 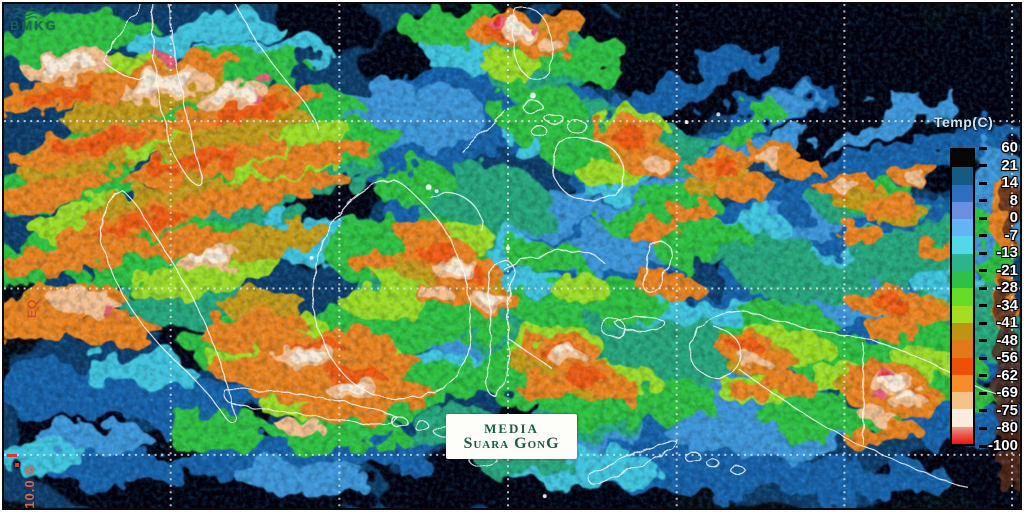 What do you see at coordinates (1007, 410) in the screenshot?
I see `legend-tick-label: -75` at bounding box center [1007, 410].